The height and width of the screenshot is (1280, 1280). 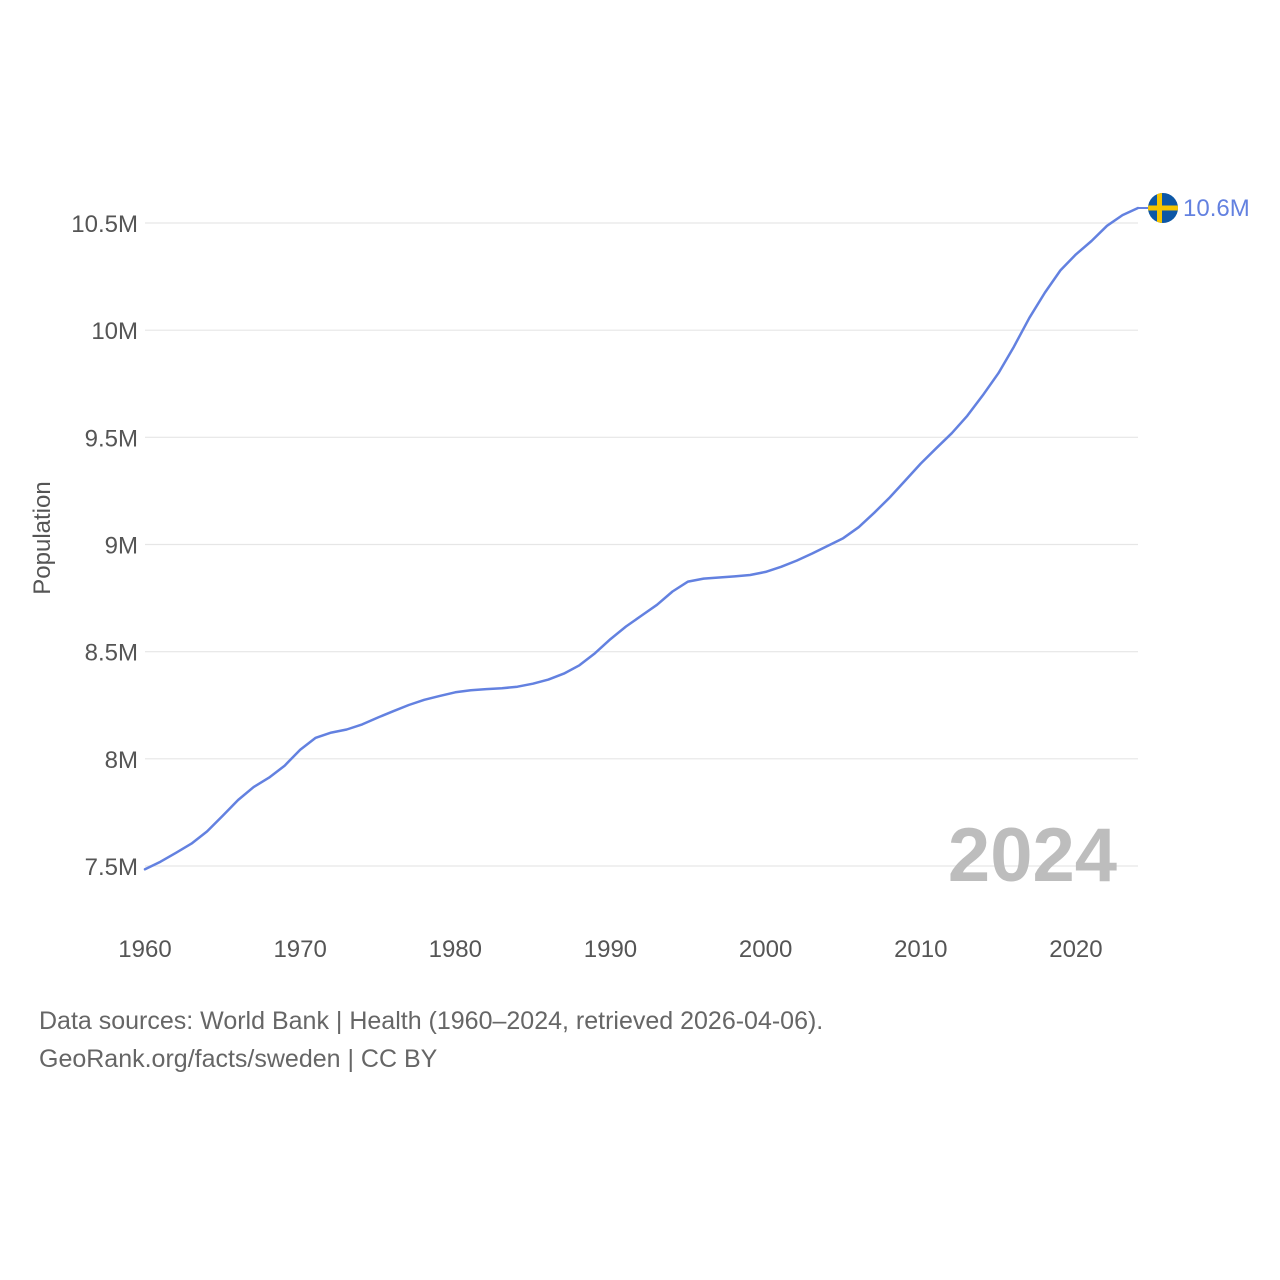 What do you see at coordinates (920, 949) in the screenshot?
I see `x-tick-label: 2010` at bounding box center [920, 949].